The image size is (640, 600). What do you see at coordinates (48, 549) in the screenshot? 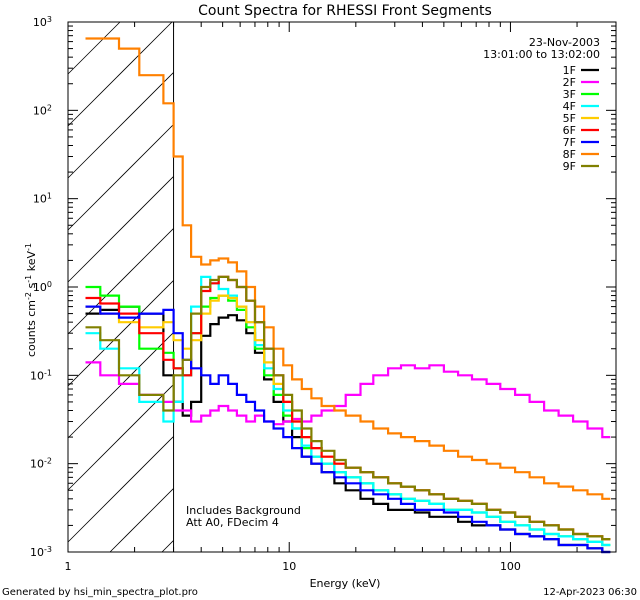
I see `y-tick-label-exp: -3` at bounding box center [48, 549].